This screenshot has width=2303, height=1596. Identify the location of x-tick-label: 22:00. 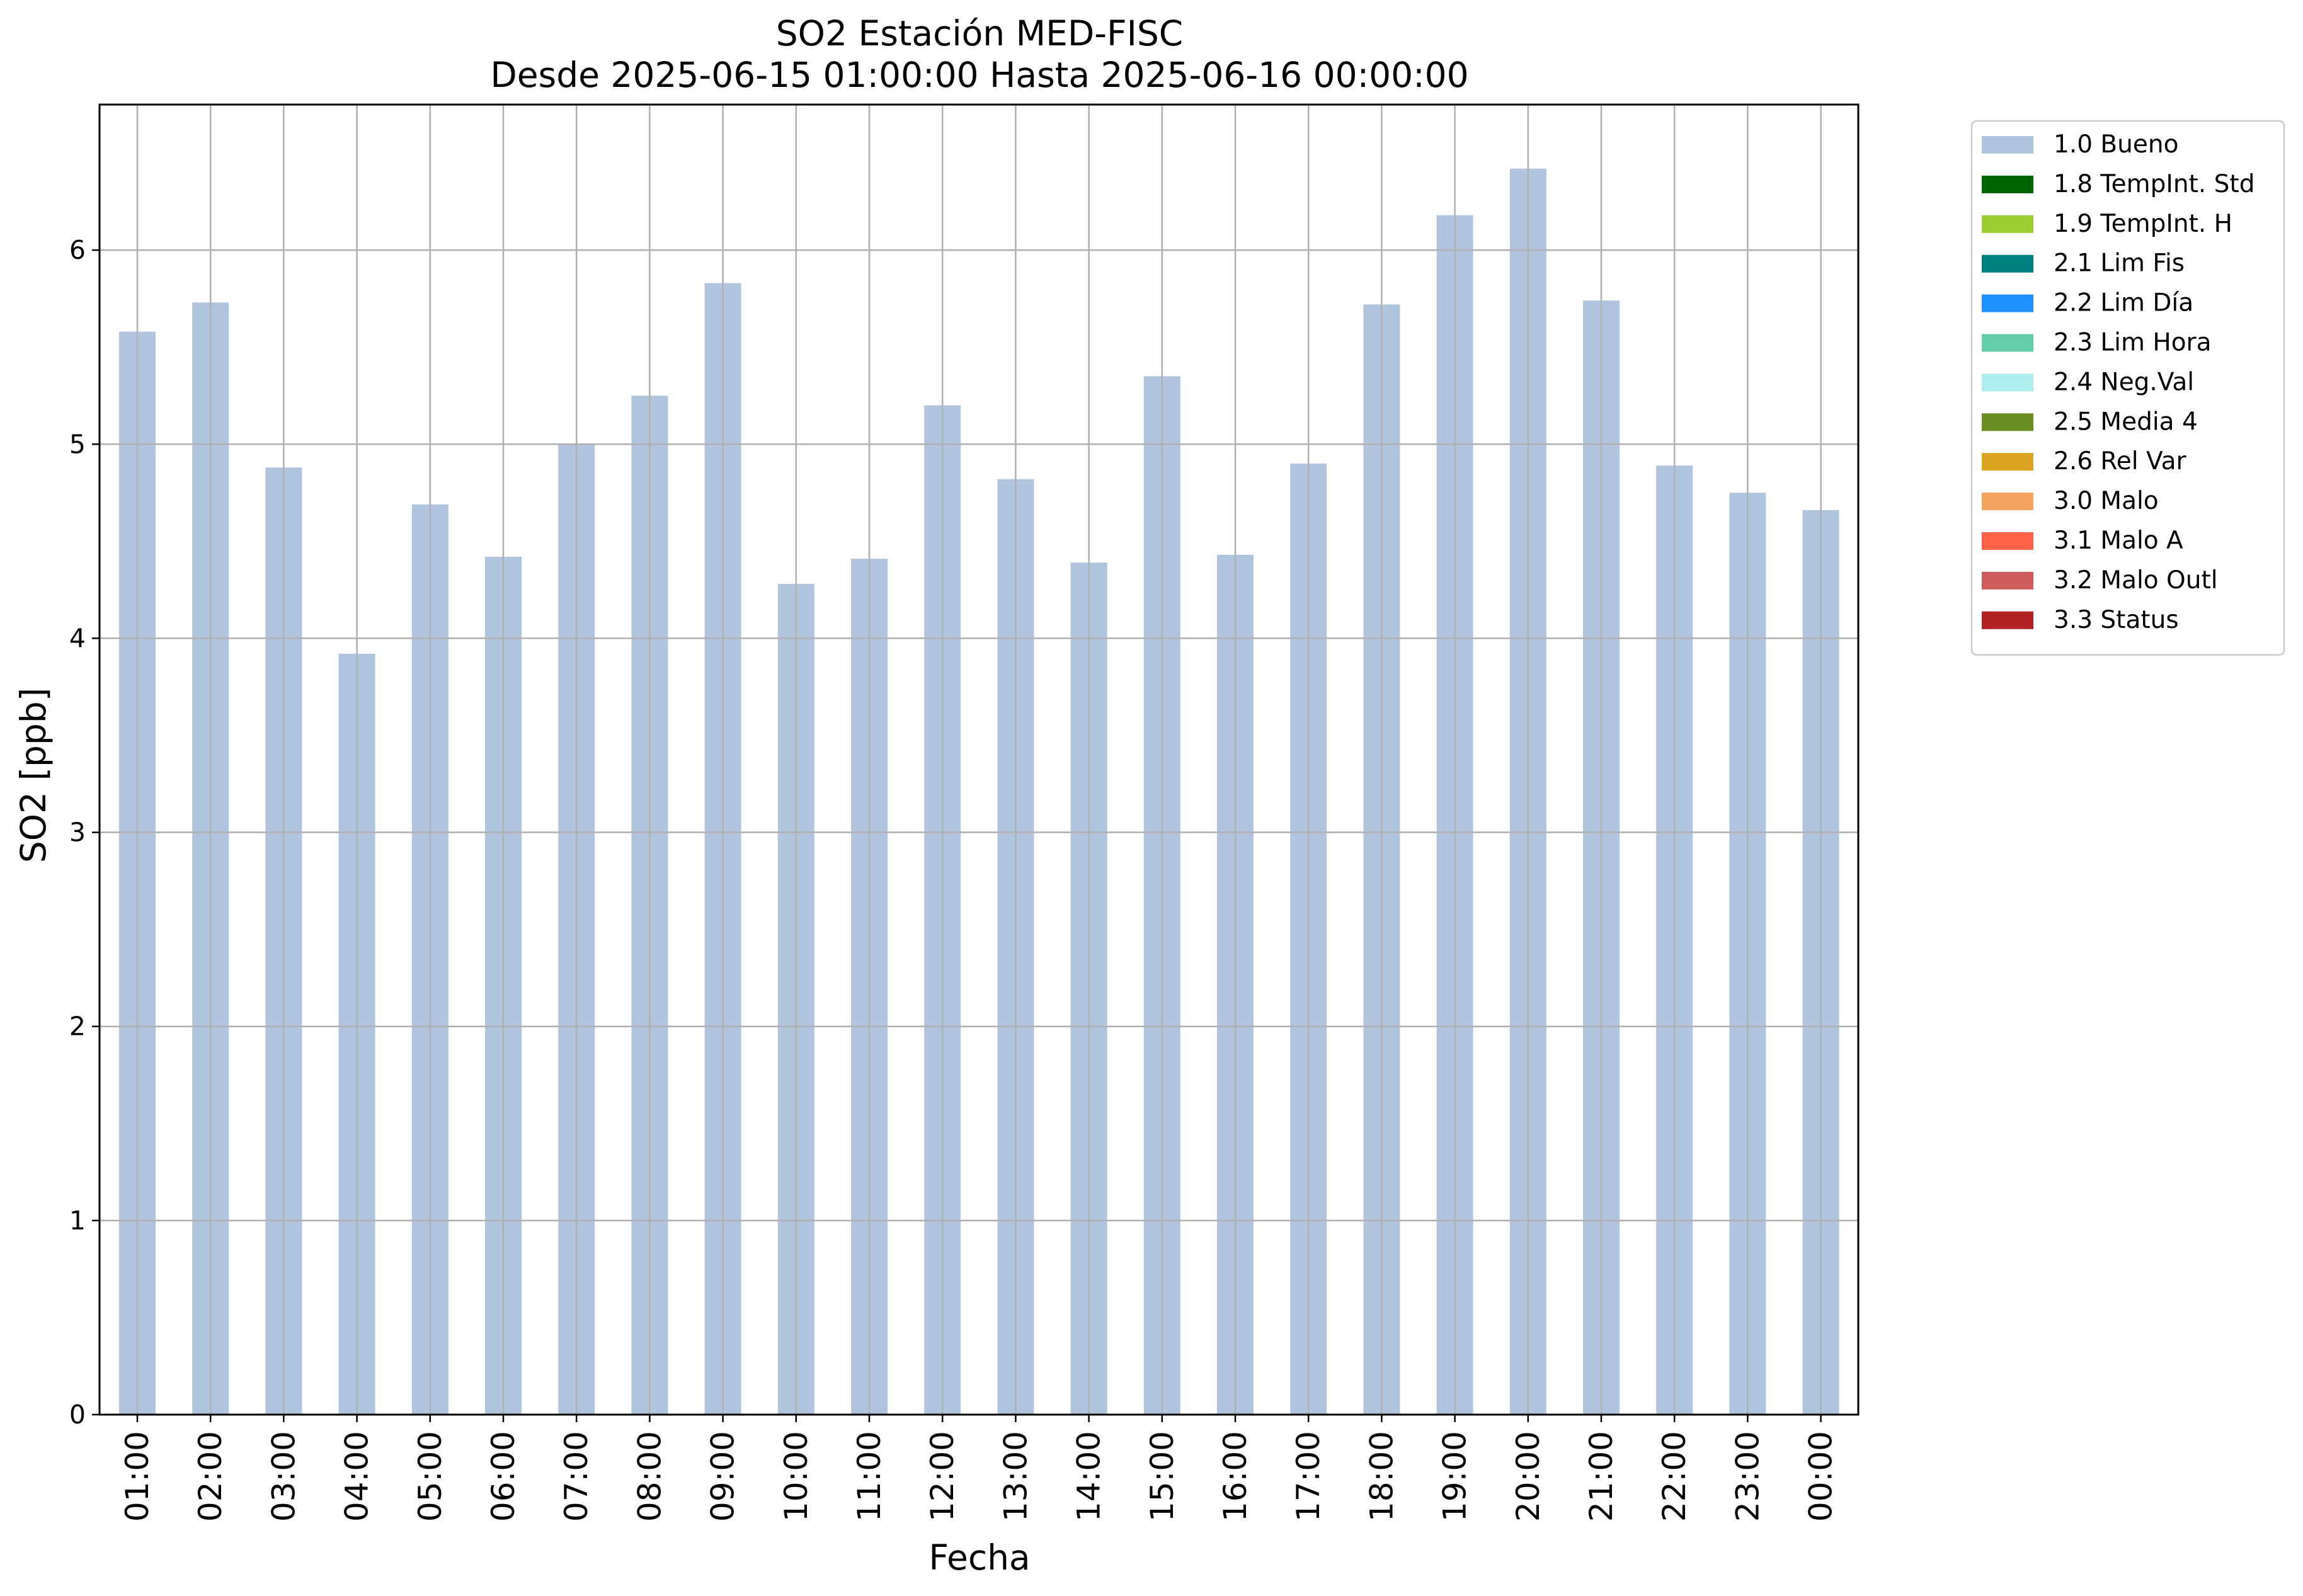
(1675, 1476).